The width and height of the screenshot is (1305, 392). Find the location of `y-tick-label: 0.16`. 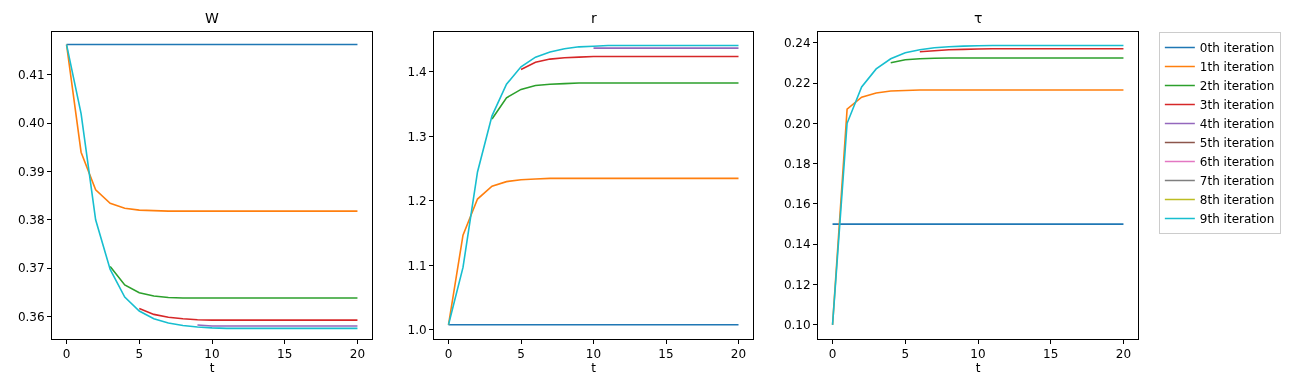

y-tick-label: 0.16 is located at coordinates (797, 204).